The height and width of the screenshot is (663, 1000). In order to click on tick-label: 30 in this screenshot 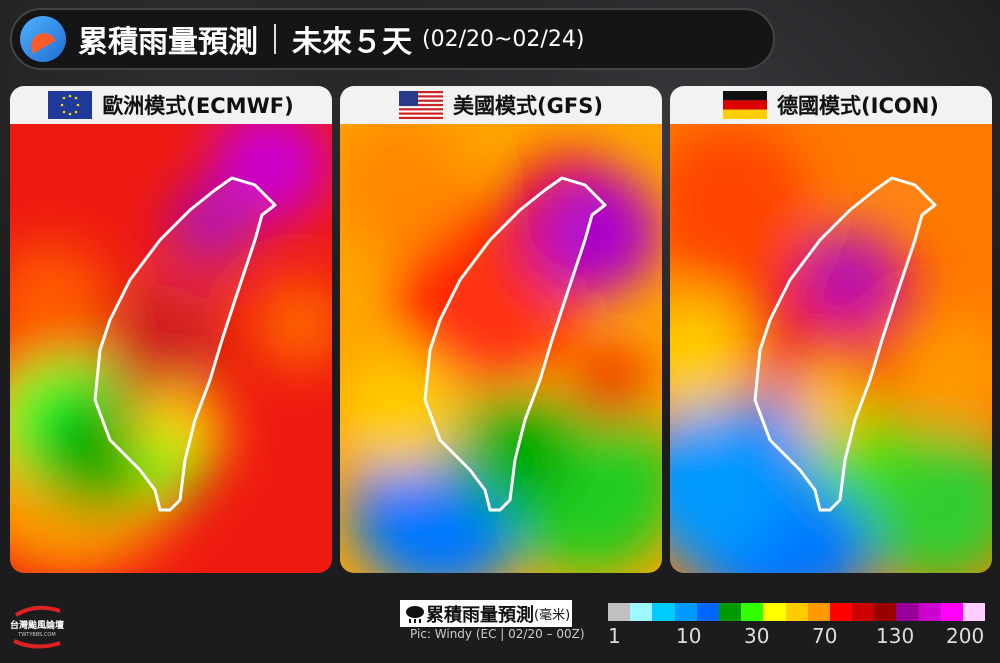, I will do `click(757, 636)`.